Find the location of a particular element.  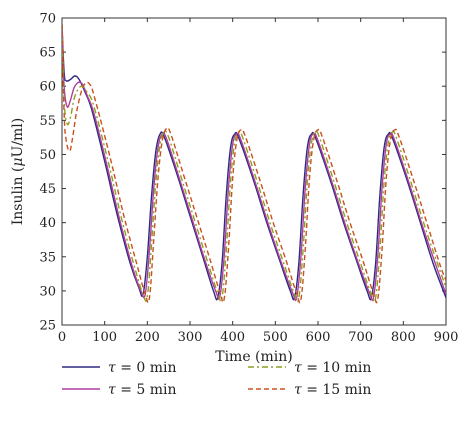

x-tick-label: 900 is located at coordinates (446, 337).